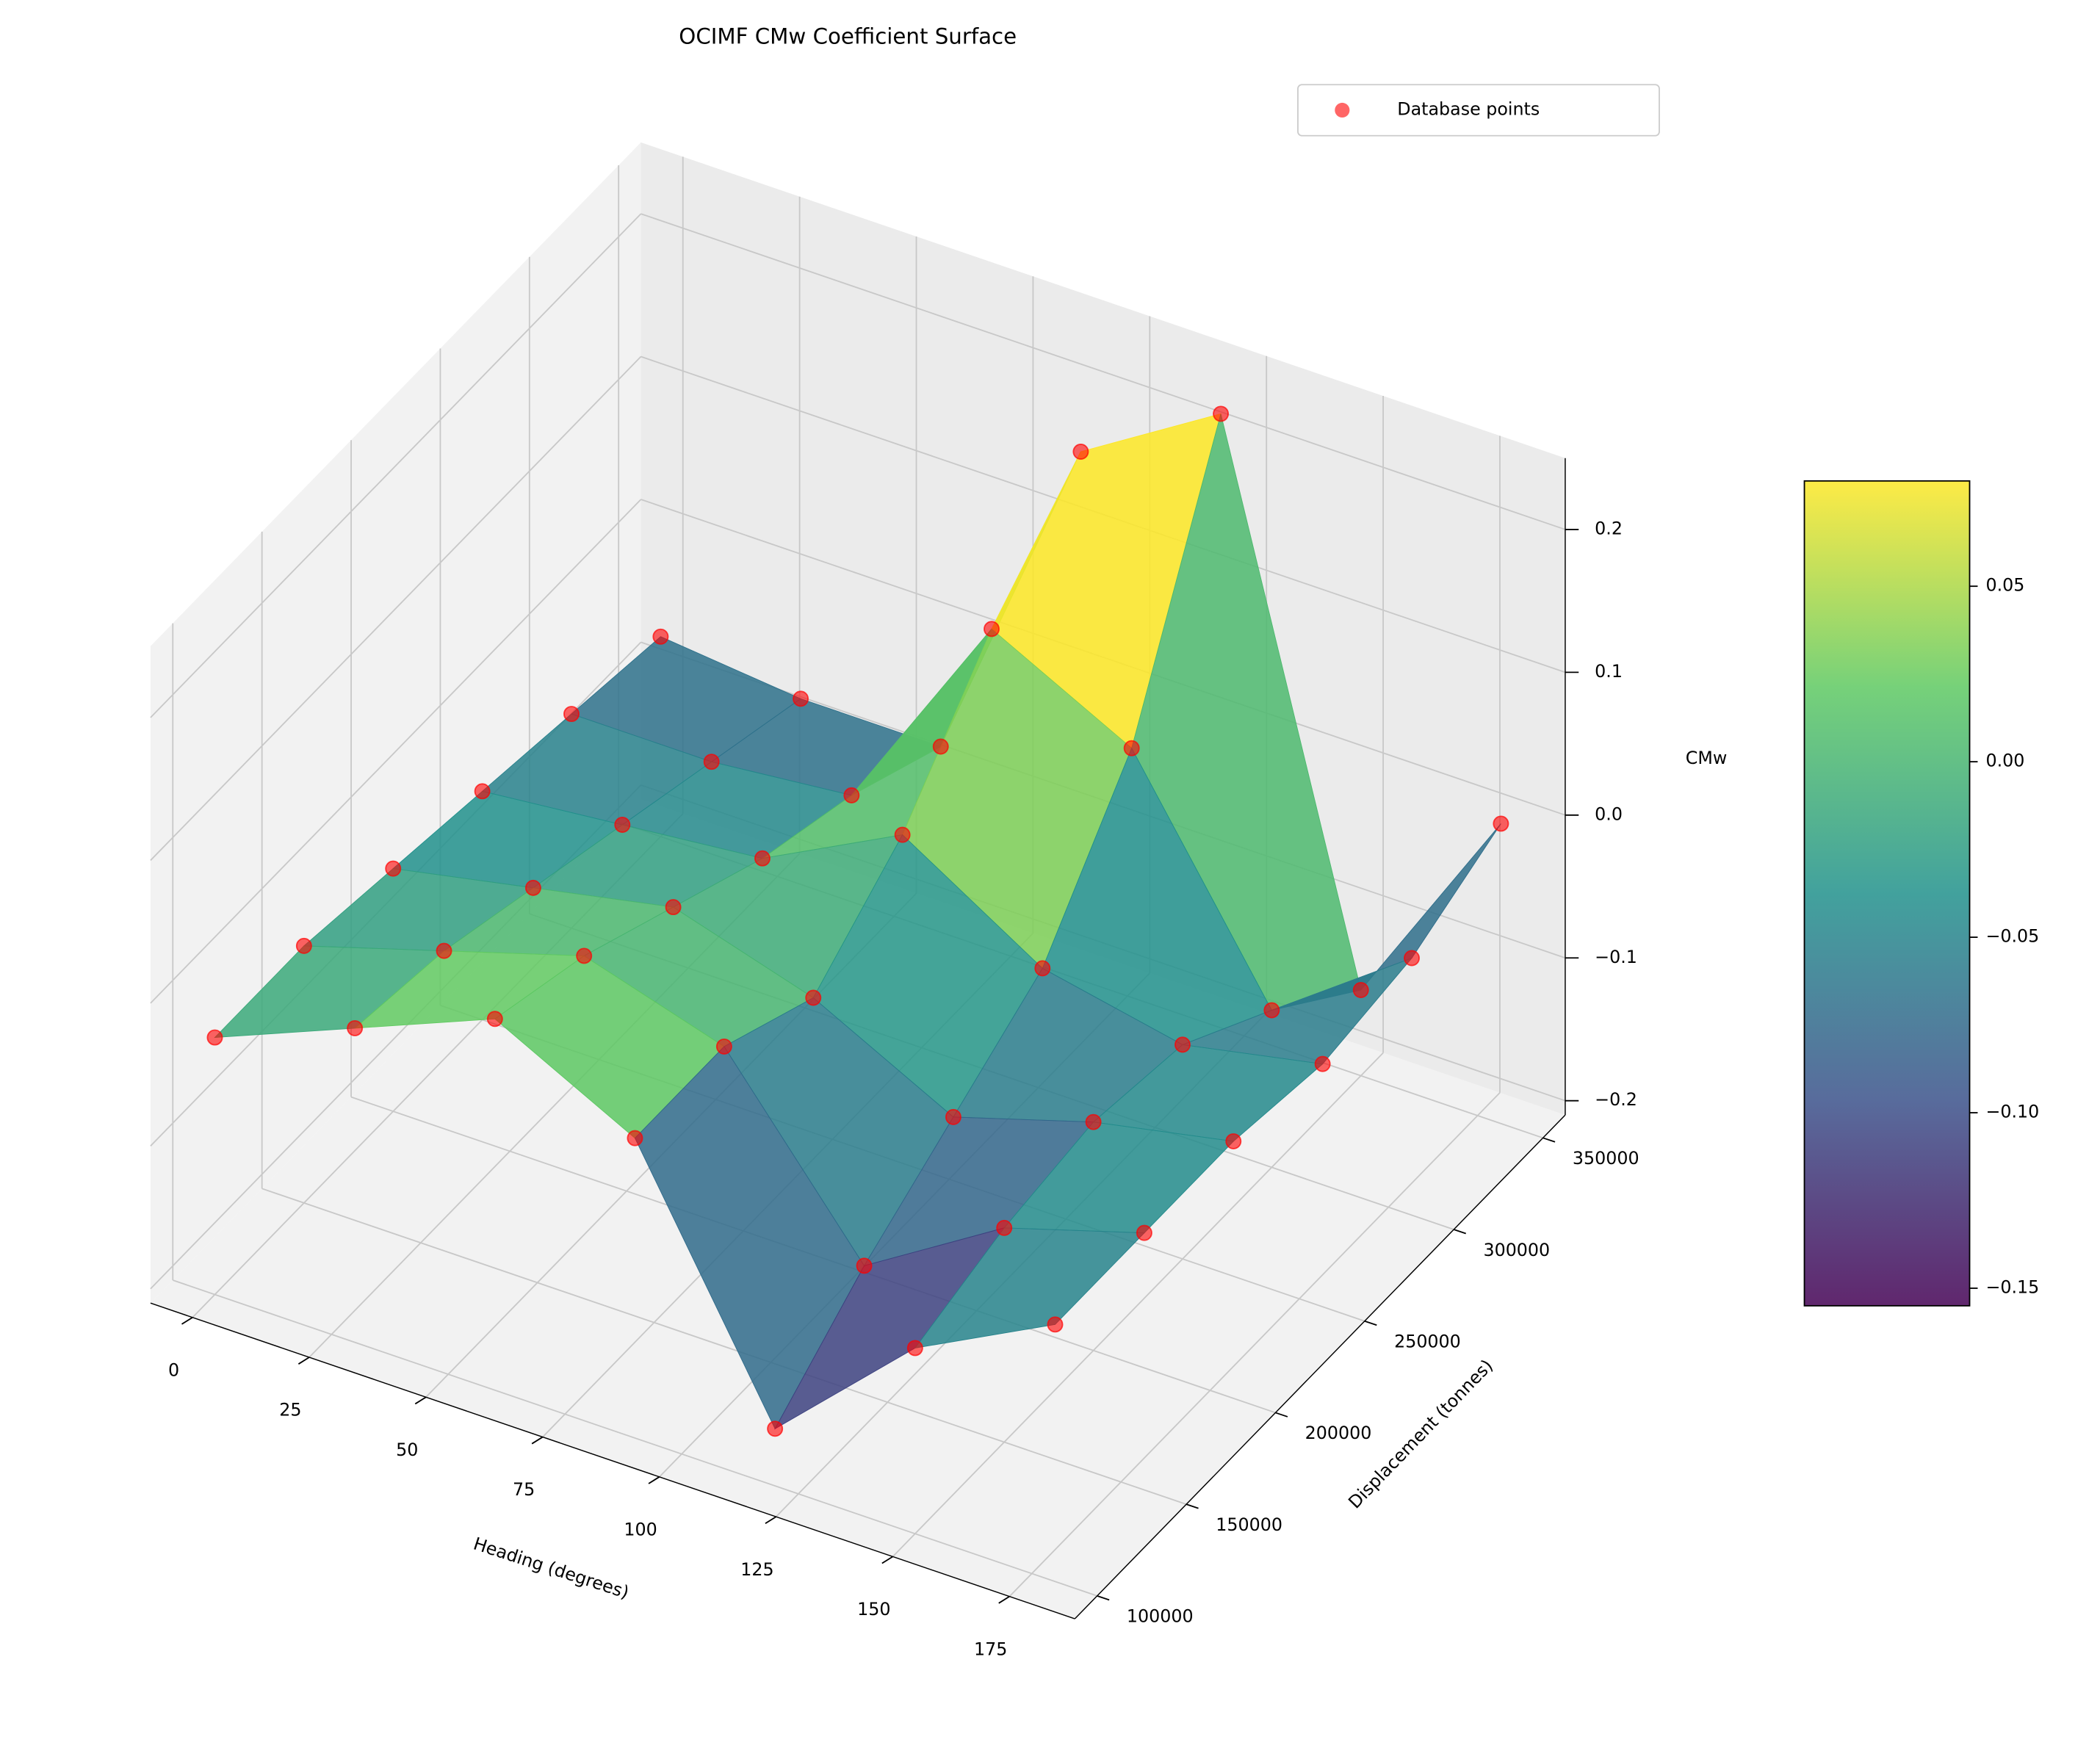 The image size is (2100, 1737). What do you see at coordinates (874, 1609) in the screenshot?
I see `x-tick-label: 150` at bounding box center [874, 1609].